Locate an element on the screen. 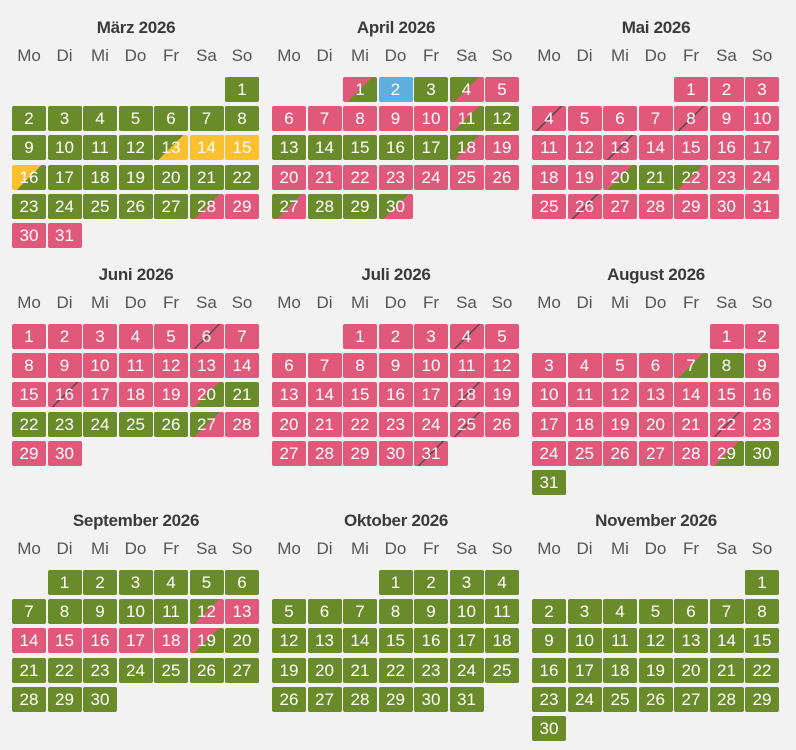 Image resolution: width=796 pixels, height=750 pixels. day-cell: 9 is located at coordinates (549, 641).